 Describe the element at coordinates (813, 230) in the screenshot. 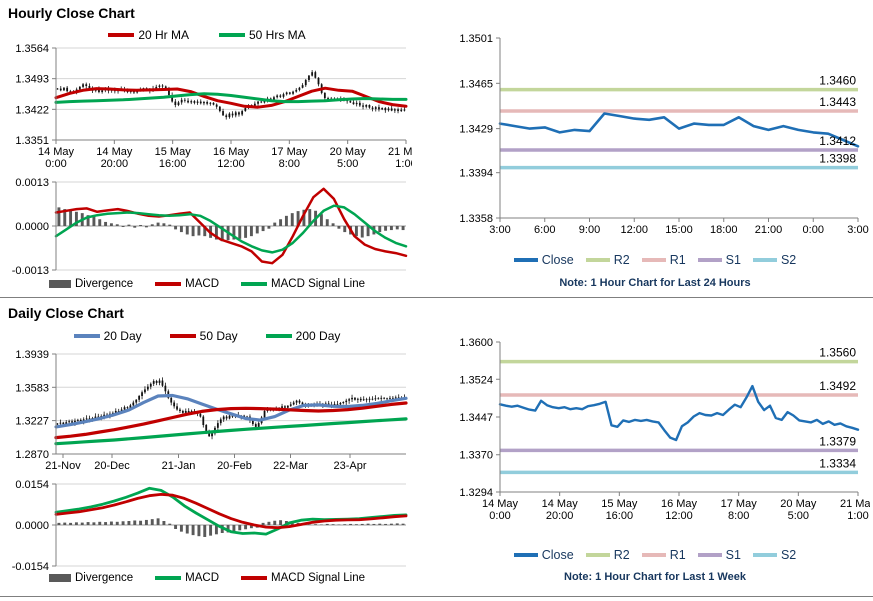

I see `svg-text: 0:00` at that location.